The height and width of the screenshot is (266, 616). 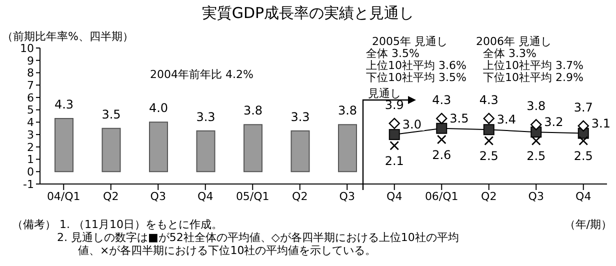 I want to click on annotation: 全体 3.3%, so click(x=509, y=53).